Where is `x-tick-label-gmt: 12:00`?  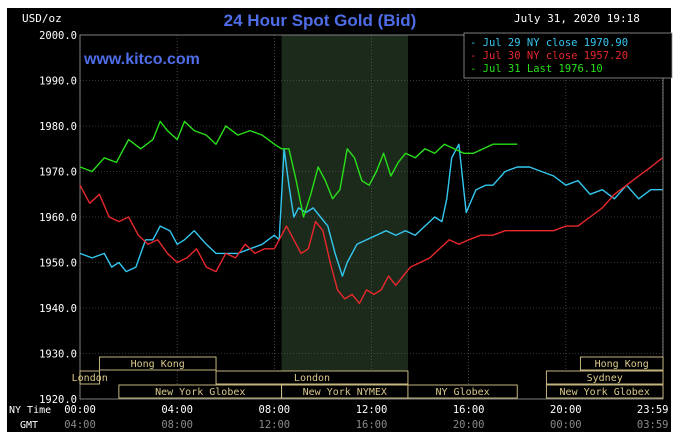 x-tick-label-gmt: 12:00 is located at coordinates (275, 425).